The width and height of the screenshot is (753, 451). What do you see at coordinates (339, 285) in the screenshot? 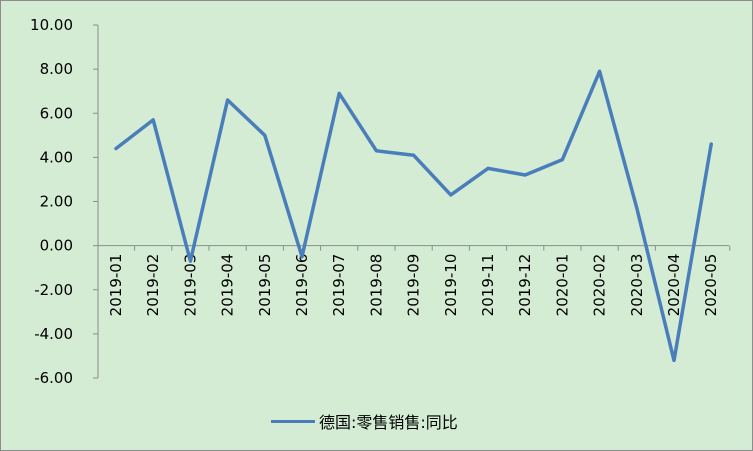
I see `x-tick-label: 2019-07` at bounding box center [339, 285].